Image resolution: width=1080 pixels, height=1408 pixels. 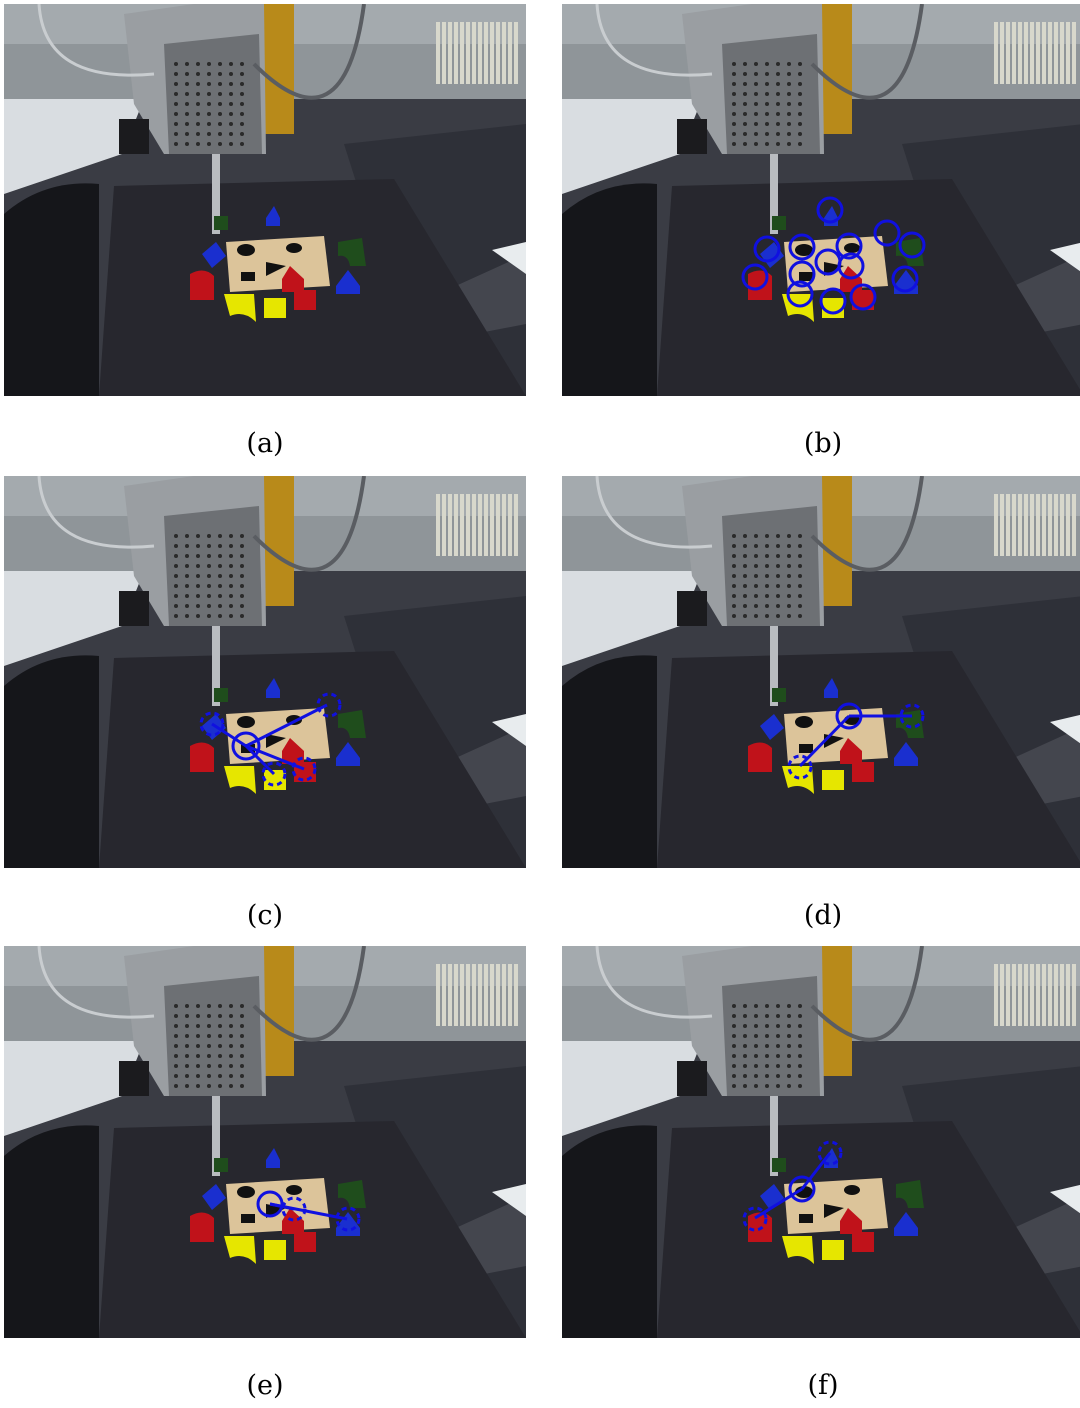 I want to click on photo-panel-f, so click(x=821, y=1142).